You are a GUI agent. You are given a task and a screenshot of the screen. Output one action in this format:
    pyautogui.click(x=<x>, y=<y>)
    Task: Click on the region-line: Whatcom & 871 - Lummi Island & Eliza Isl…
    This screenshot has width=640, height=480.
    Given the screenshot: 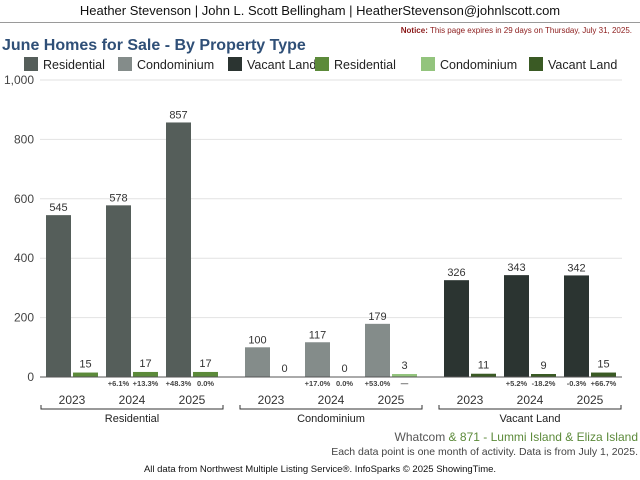 What is the action you would take?
    pyautogui.click(x=516, y=437)
    